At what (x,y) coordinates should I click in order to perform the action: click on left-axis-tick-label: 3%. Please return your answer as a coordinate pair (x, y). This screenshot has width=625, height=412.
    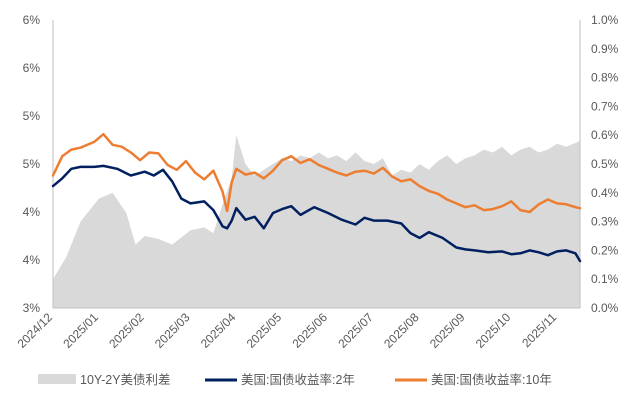
    Looking at the image, I should click on (32, 308).